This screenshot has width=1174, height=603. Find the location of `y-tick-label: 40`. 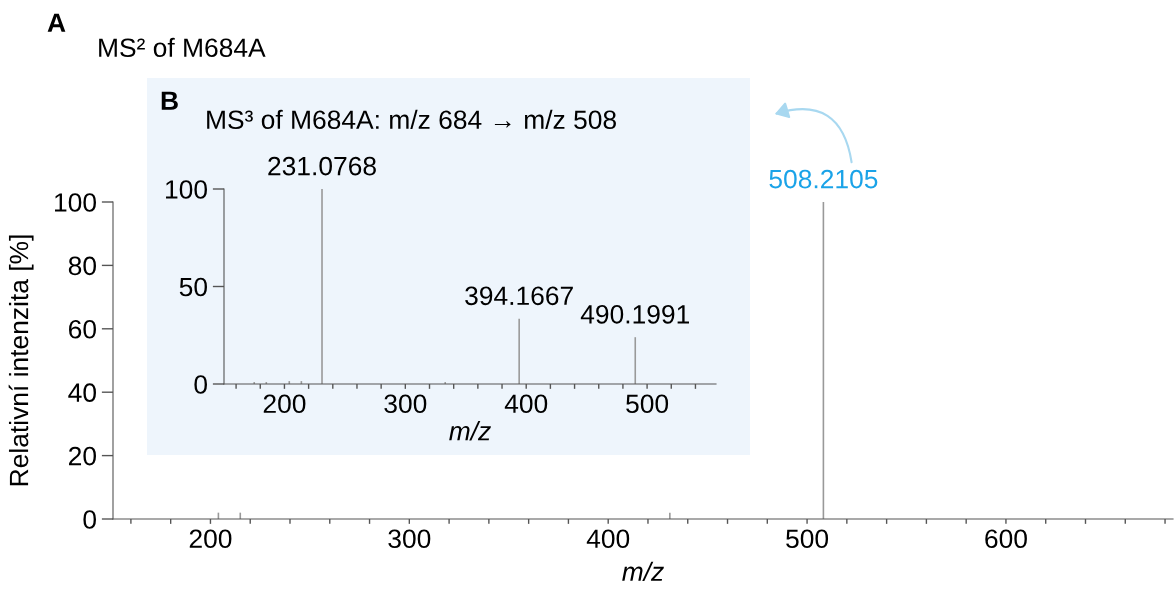

y-tick-label: 40 is located at coordinates (82, 393).